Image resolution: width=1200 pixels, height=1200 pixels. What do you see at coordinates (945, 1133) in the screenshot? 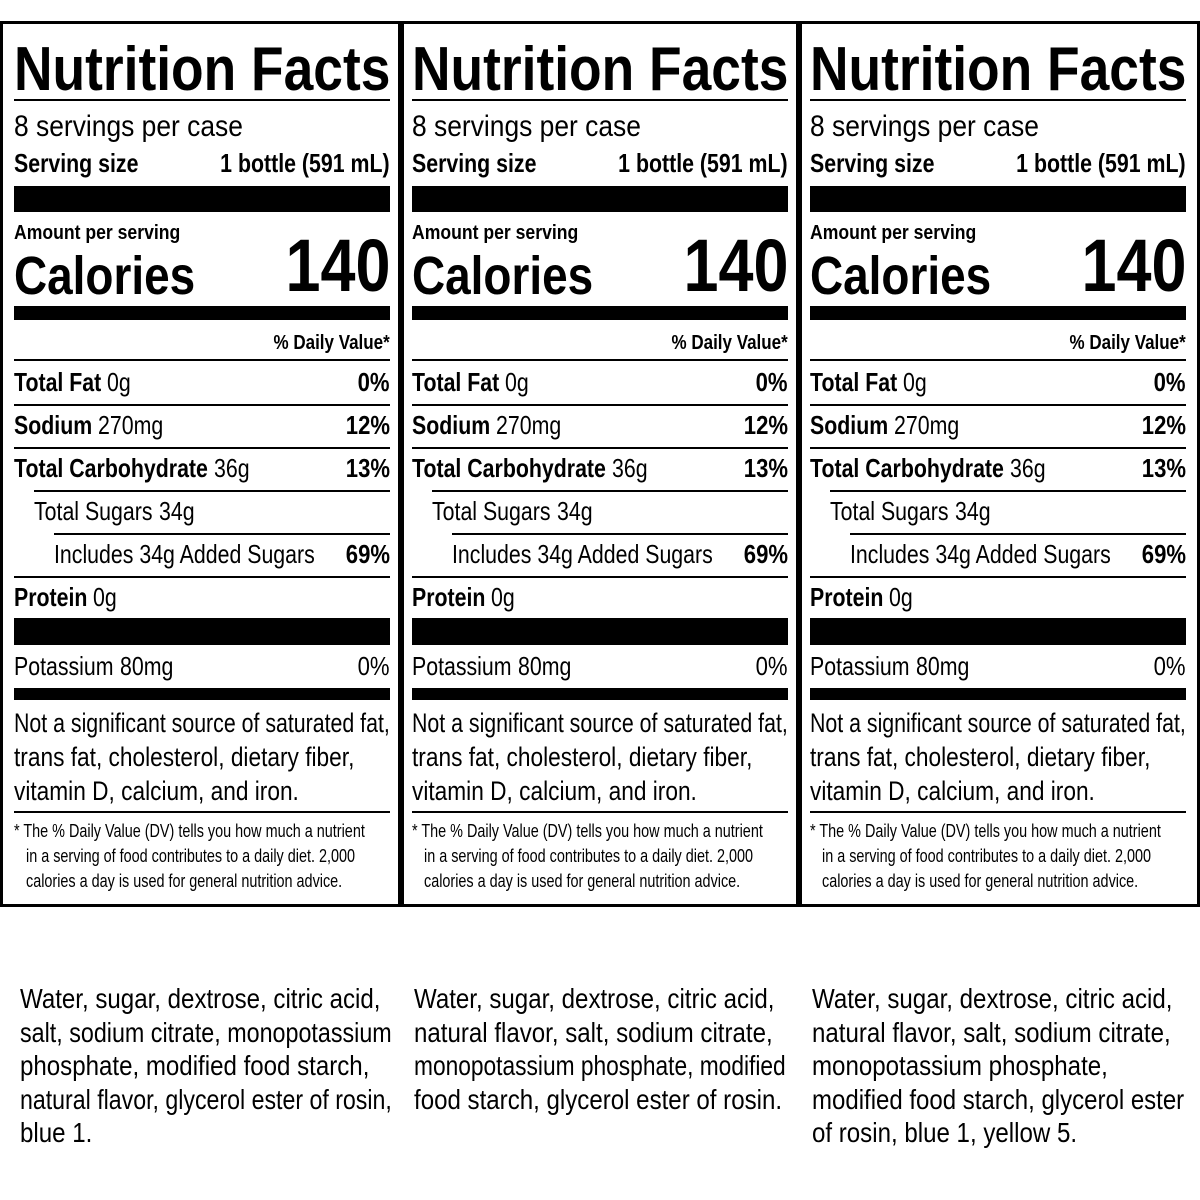
I see `ingredients-text: of rosin, blue 1, yellow 5.` at bounding box center [945, 1133].